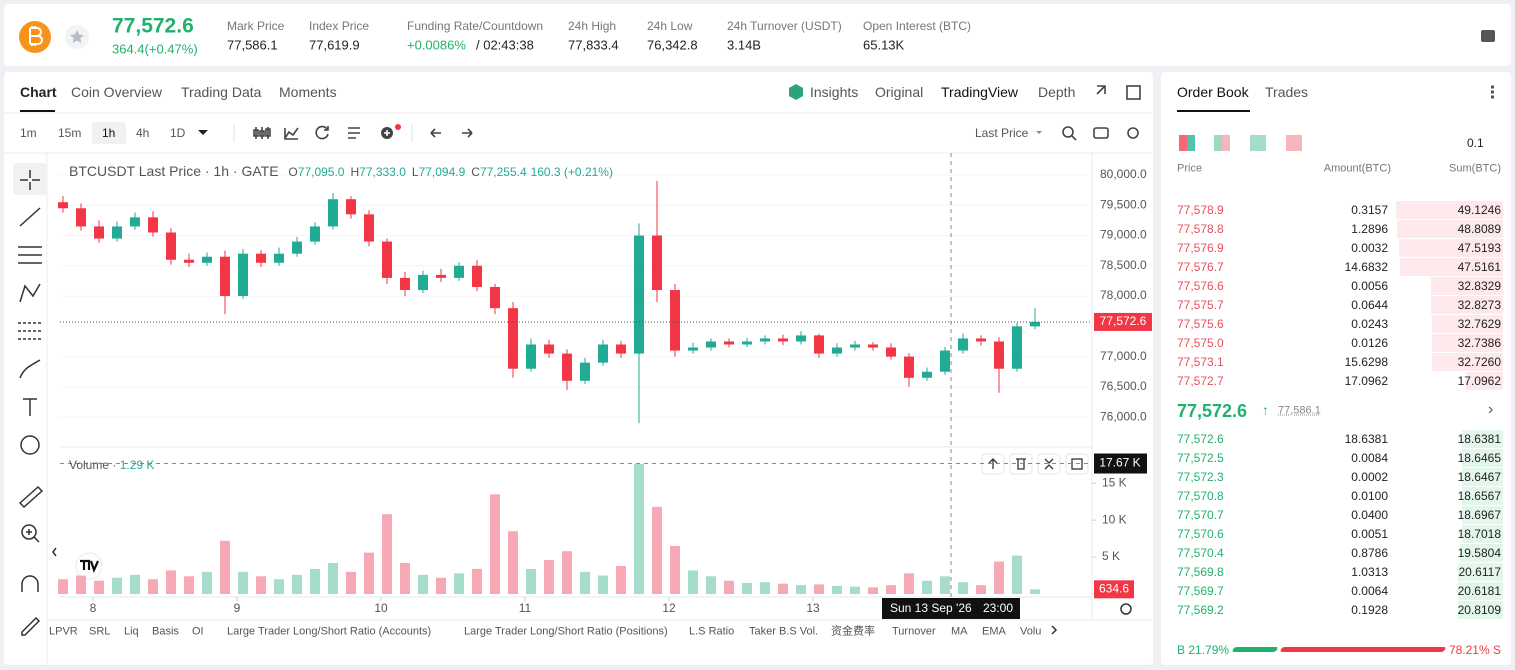 The width and height of the screenshot is (1515, 670). Describe the element at coordinates (1200, 381) in the screenshot. I see `book-price: 77,572.7` at that location.